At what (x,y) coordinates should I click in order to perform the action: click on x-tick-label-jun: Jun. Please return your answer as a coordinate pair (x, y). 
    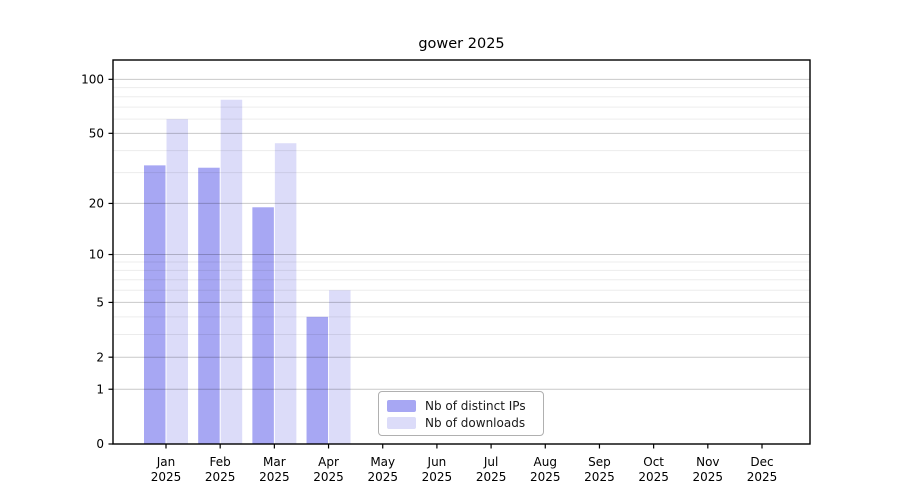
    Looking at the image, I should click on (437, 462).